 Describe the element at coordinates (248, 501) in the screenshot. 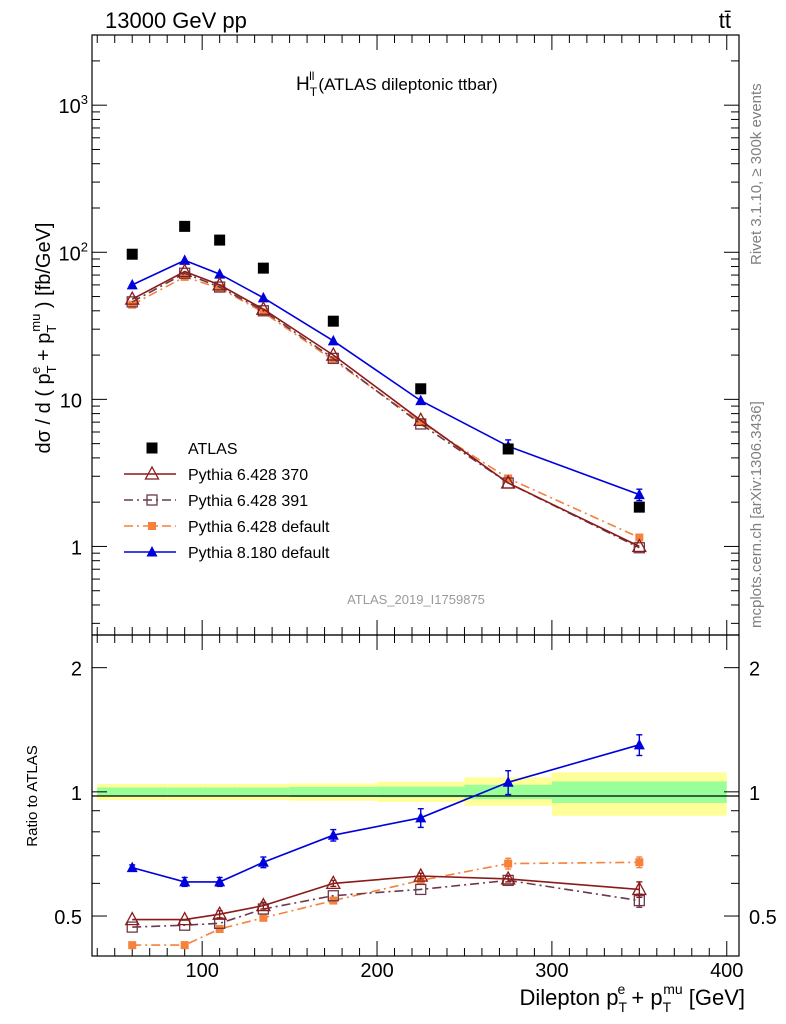

I see `legend-label: Pythia 6.428 391` at that location.